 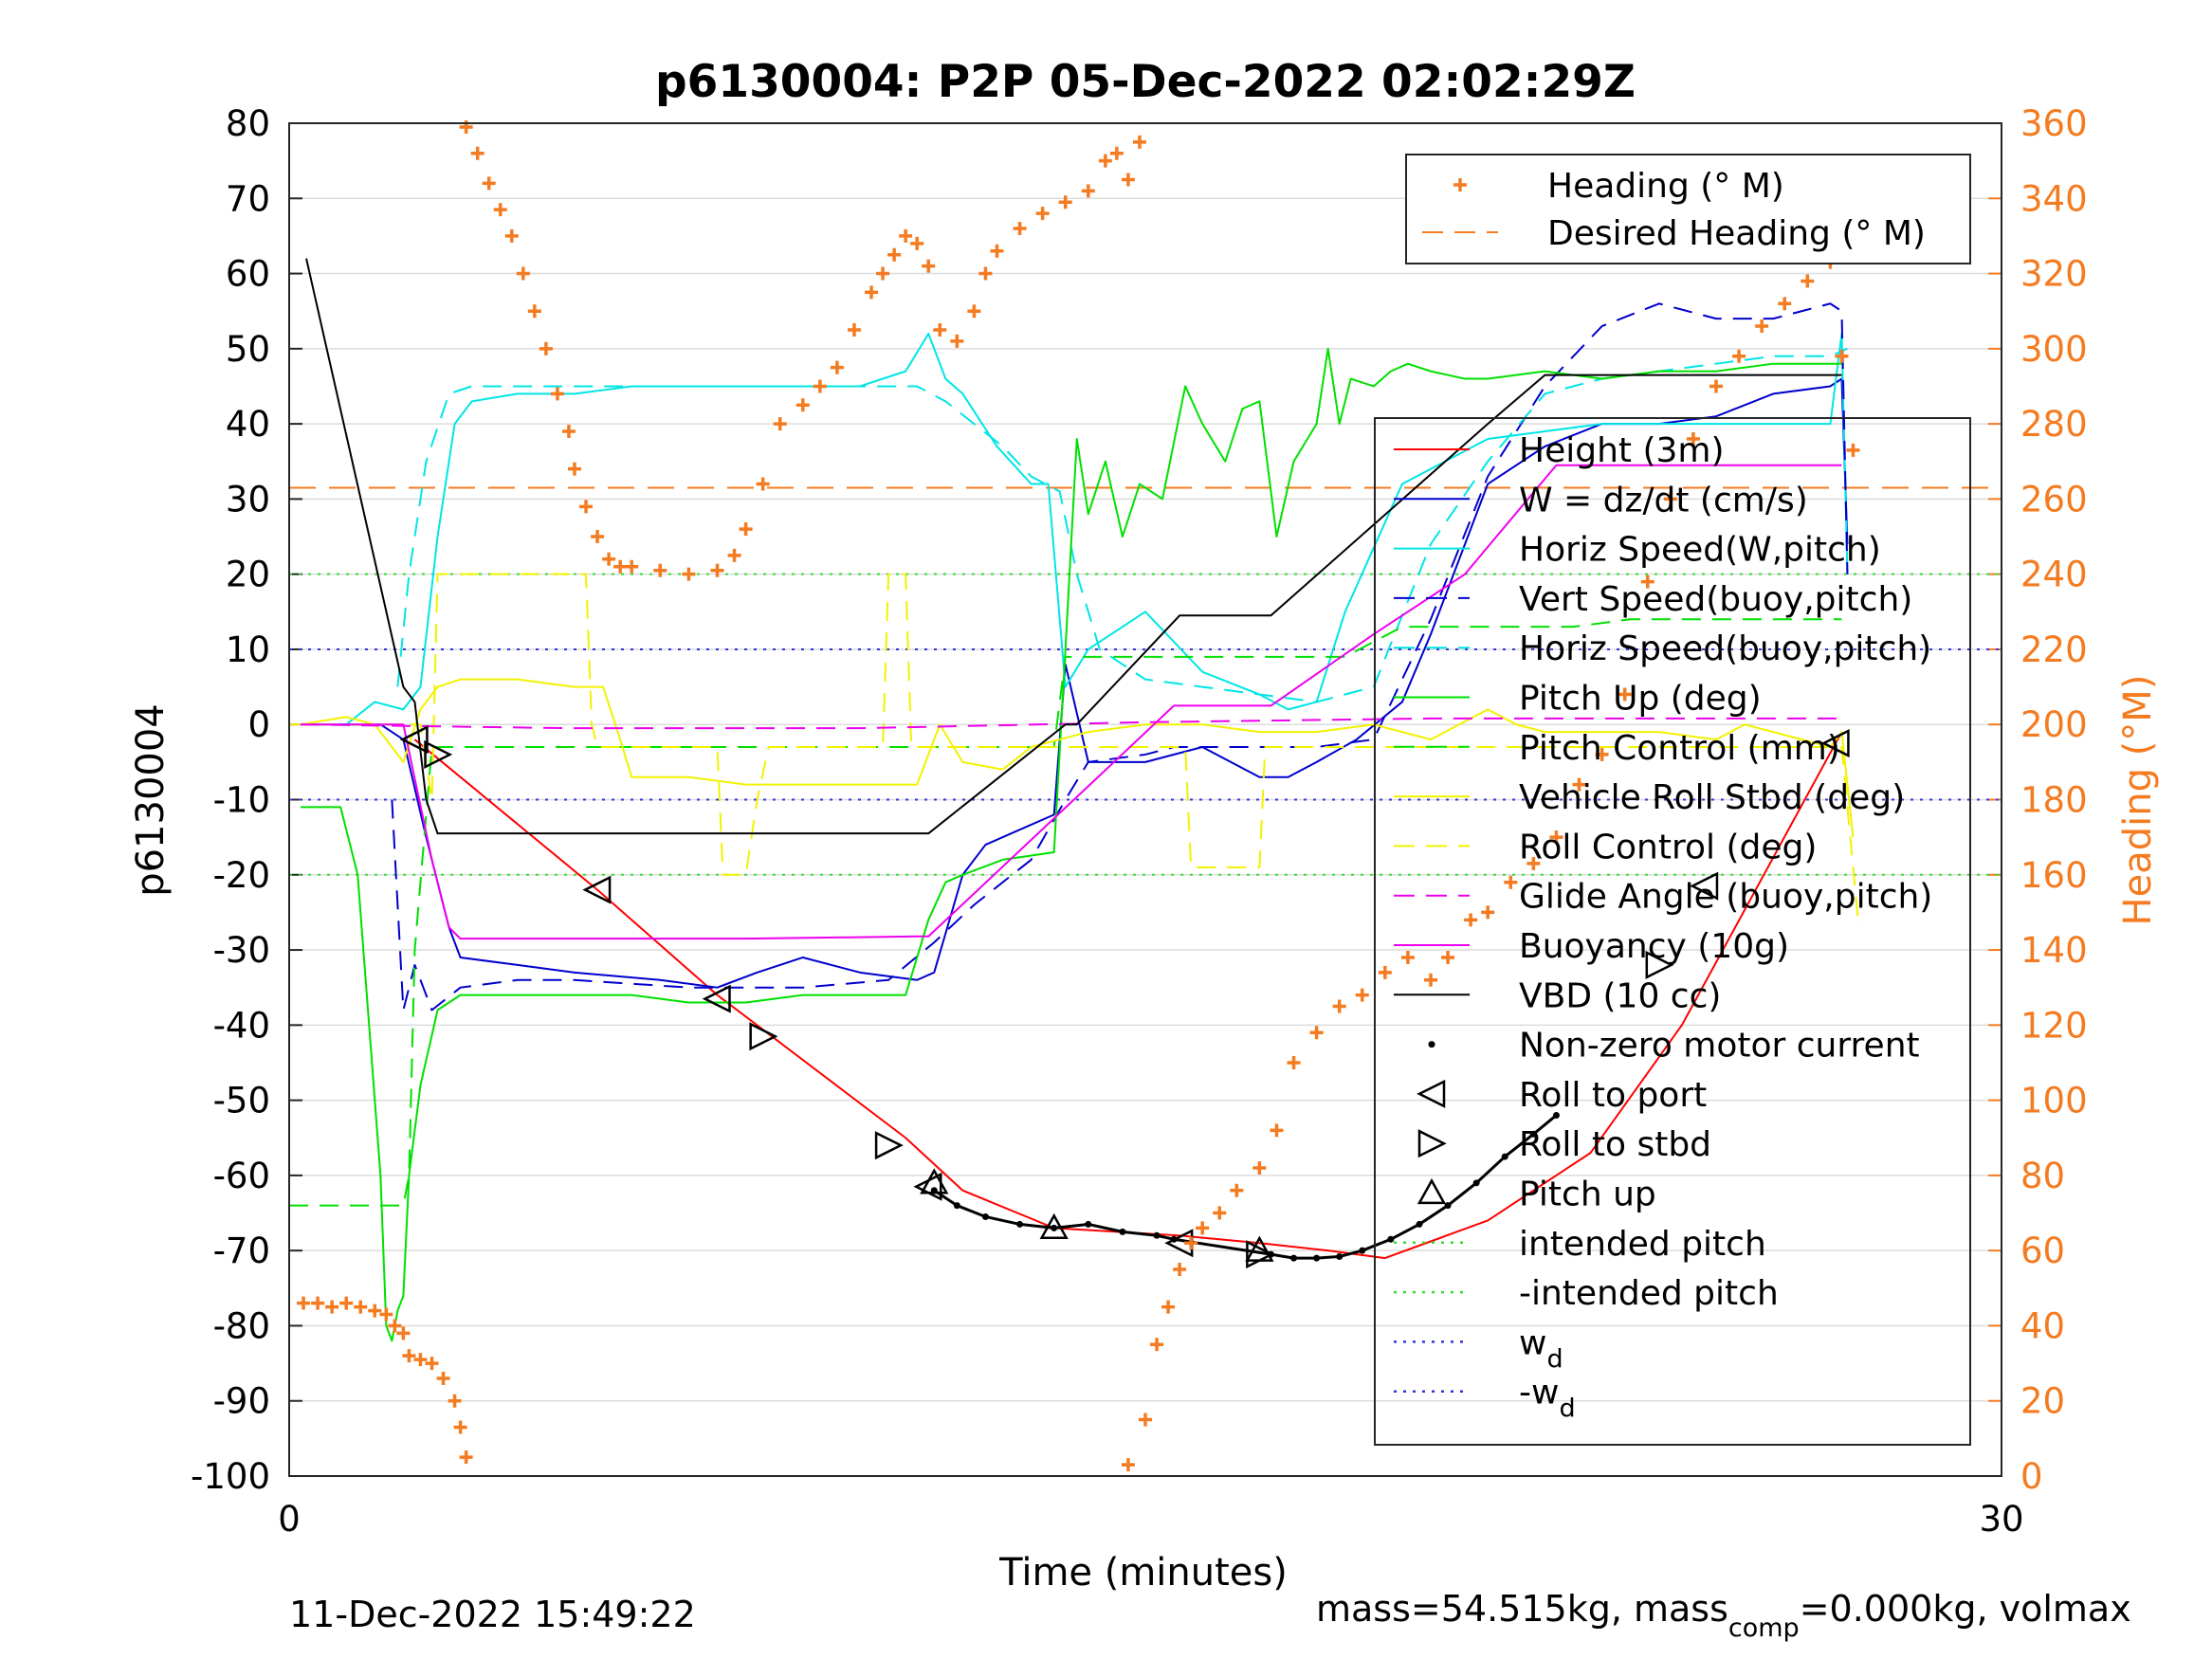 I want to click on y-tick-label: -40, so click(x=241, y=1025).